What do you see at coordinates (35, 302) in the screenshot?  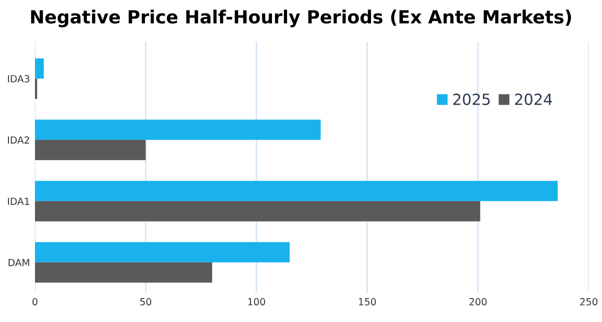 I see `x-tick-label: 0` at bounding box center [35, 302].